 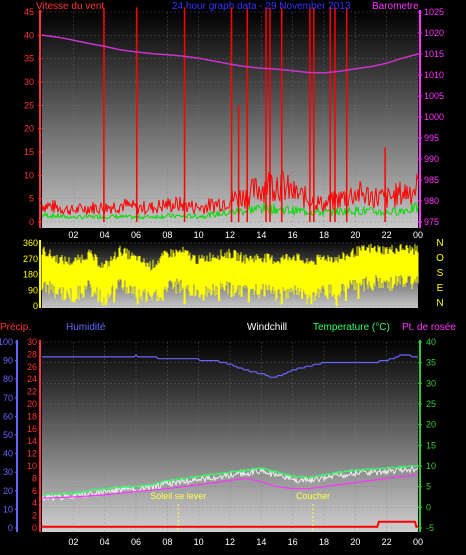 I want to click on direction-tick-label: 360, so click(x=30, y=243).